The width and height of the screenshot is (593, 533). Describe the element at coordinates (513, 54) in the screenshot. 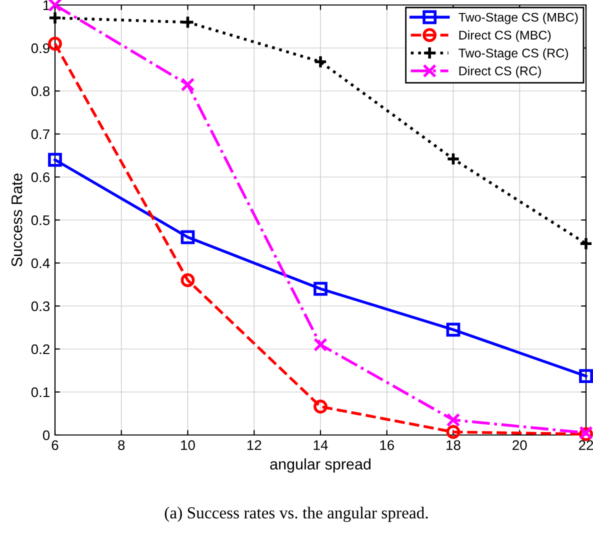

I see `legend-label: Two-Stage CS (RC)` at that location.